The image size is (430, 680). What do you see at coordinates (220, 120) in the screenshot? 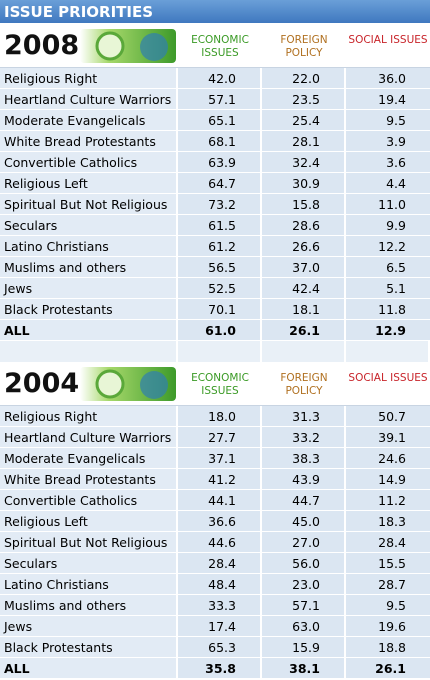
I see `value-cell: 65.1` at bounding box center [220, 120].